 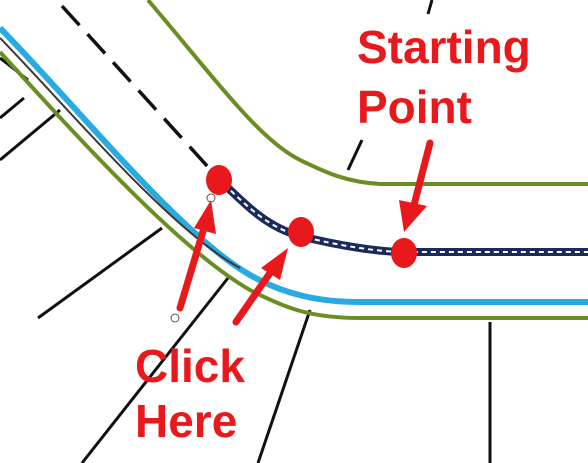 I want to click on click-here-label-line1: Click, so click(x=190, y=366).